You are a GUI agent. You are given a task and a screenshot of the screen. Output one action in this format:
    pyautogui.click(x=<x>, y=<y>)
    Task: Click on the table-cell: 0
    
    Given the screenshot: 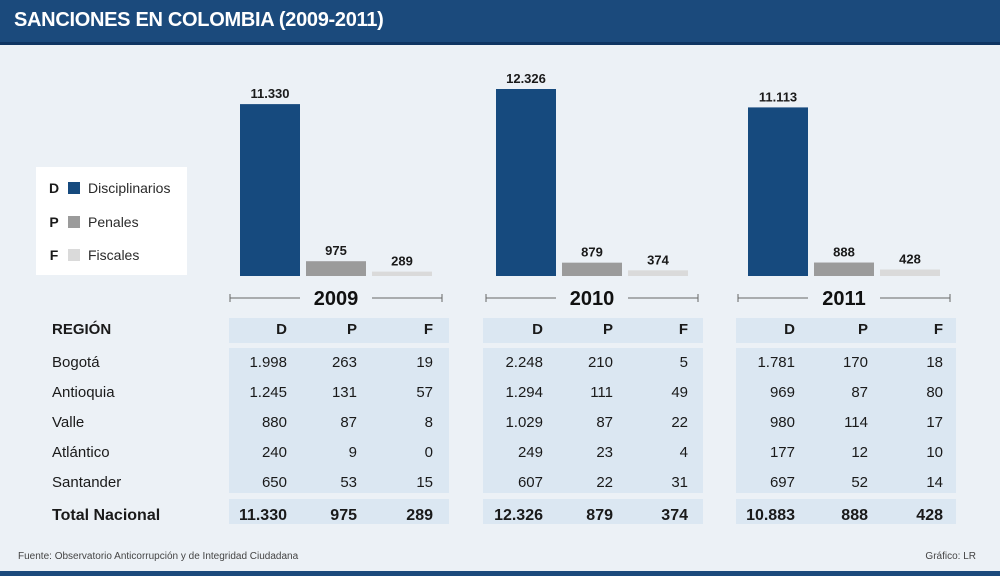 What is the action you would take?
    pyautogui.click(x=428, y=452)
    